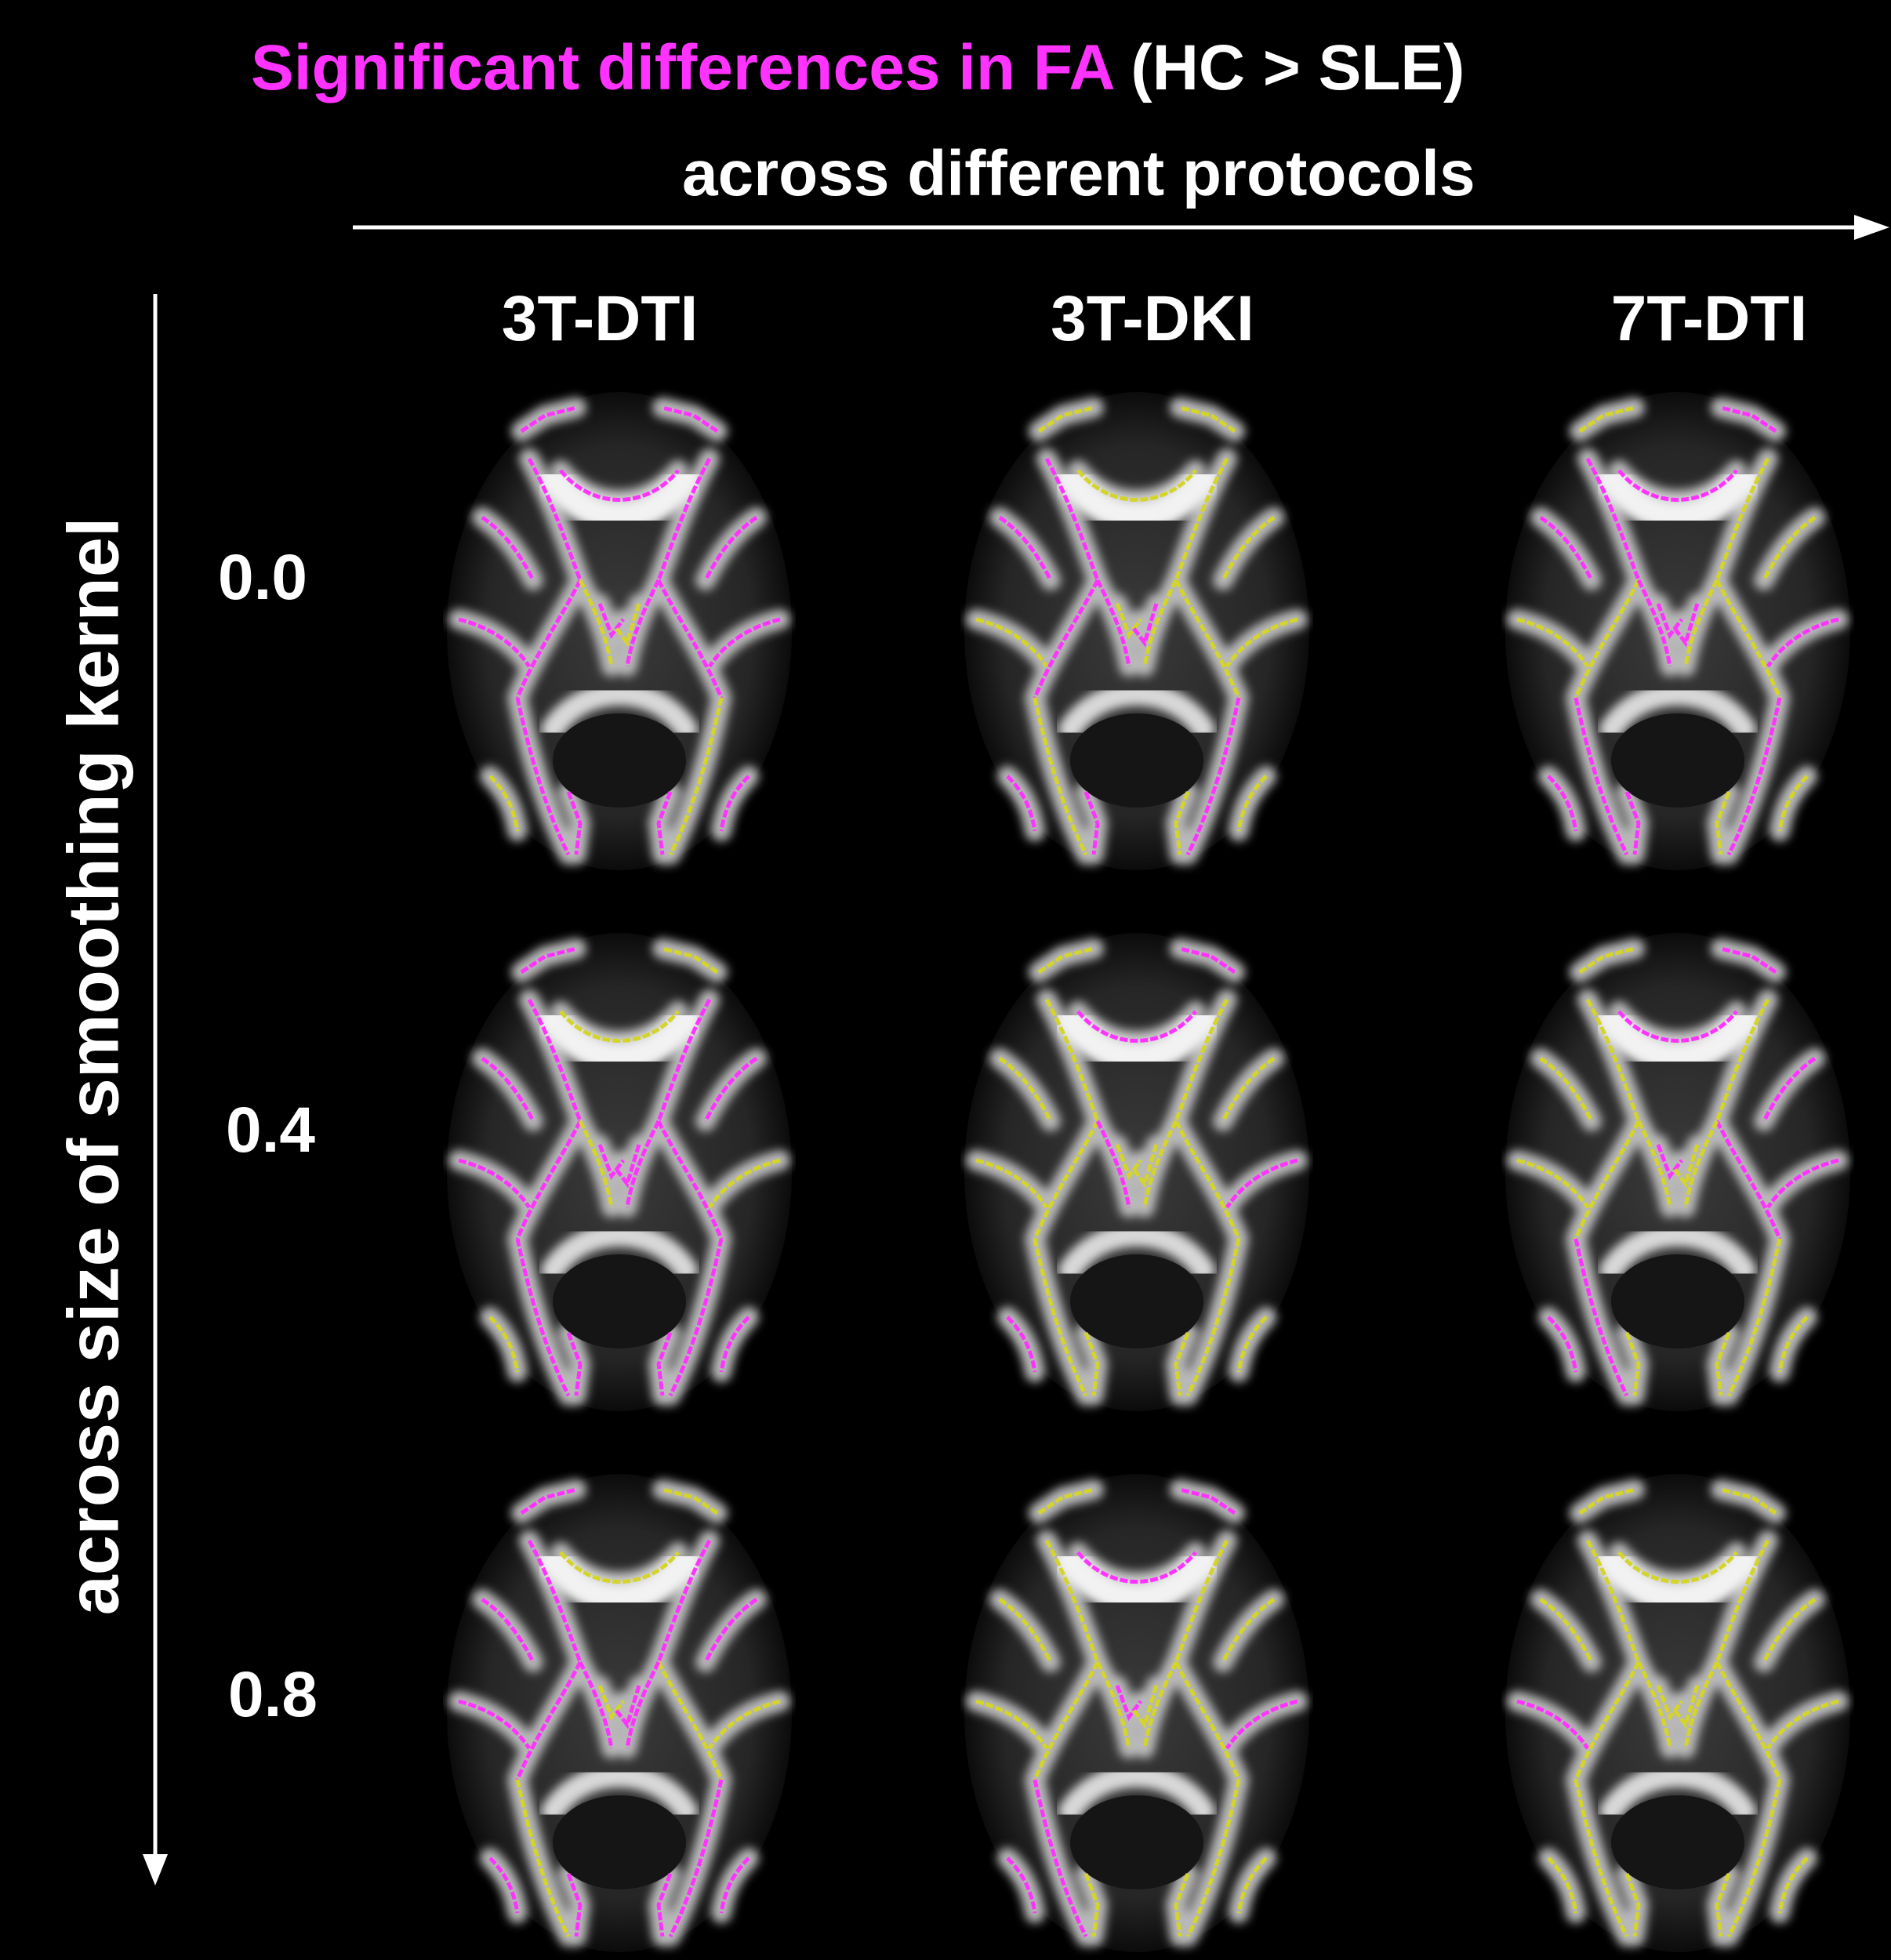 The image size is (1891, 1960). I want to click on subtitle-protocols: across different protocols, so click(1078, 173).